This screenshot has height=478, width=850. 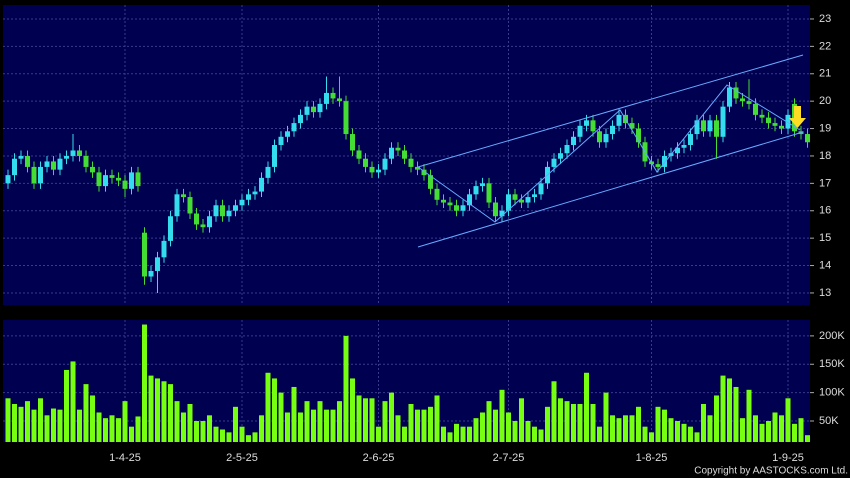 I want to click on y-tick-label: 13, so click(x=825, y=293).